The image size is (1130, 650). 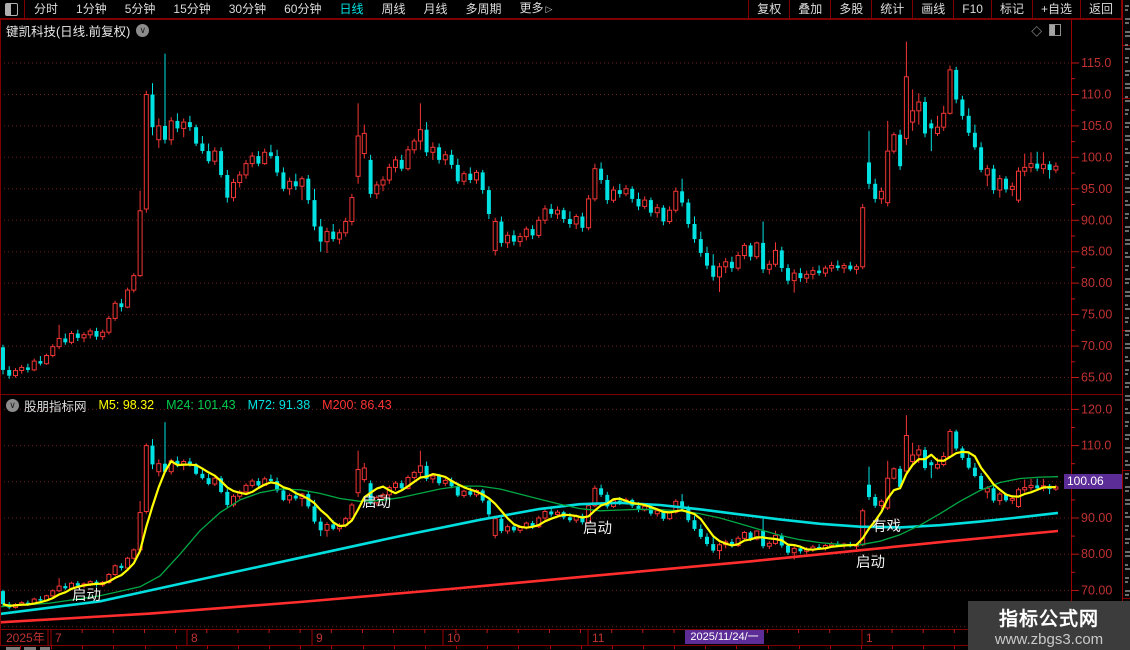 I want to click on svg-text: 11, so click(x=598, y=638).